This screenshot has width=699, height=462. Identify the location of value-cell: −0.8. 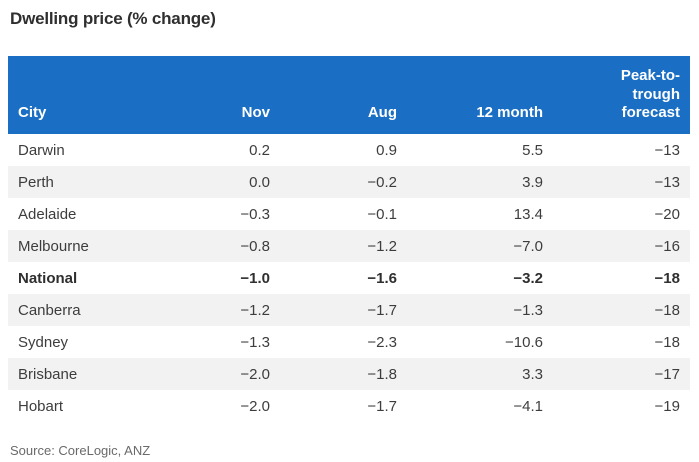
(255, 246).